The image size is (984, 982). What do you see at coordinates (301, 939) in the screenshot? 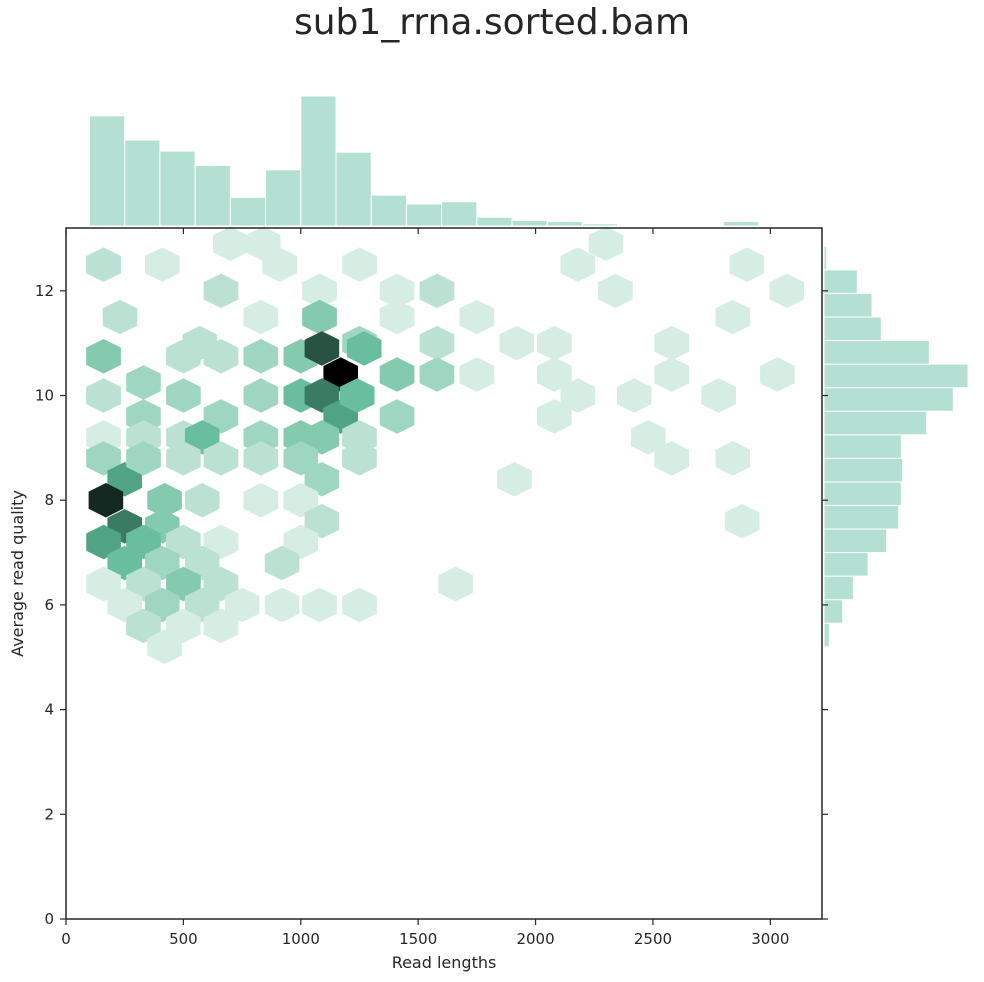
I see `x-tick-label: 1000` at bounding box center [301, 939].